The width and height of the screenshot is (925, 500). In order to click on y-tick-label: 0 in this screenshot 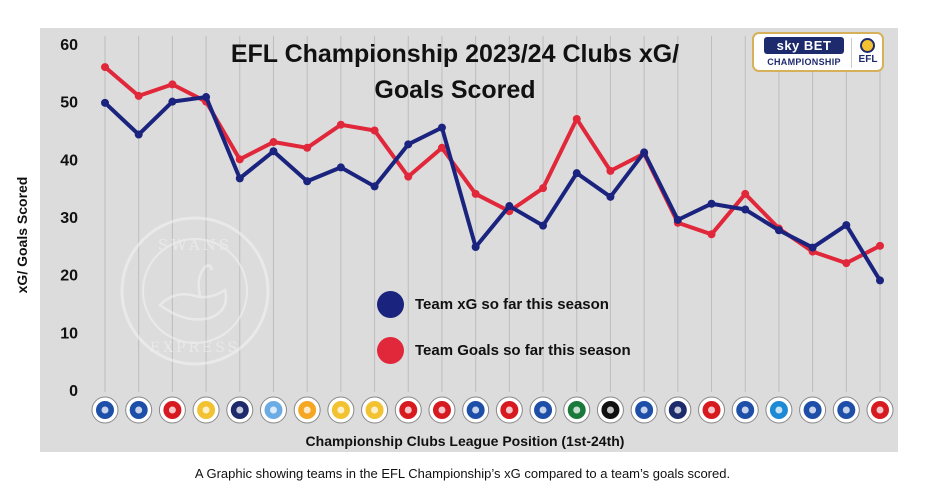, I will do `click(73, 391)`.